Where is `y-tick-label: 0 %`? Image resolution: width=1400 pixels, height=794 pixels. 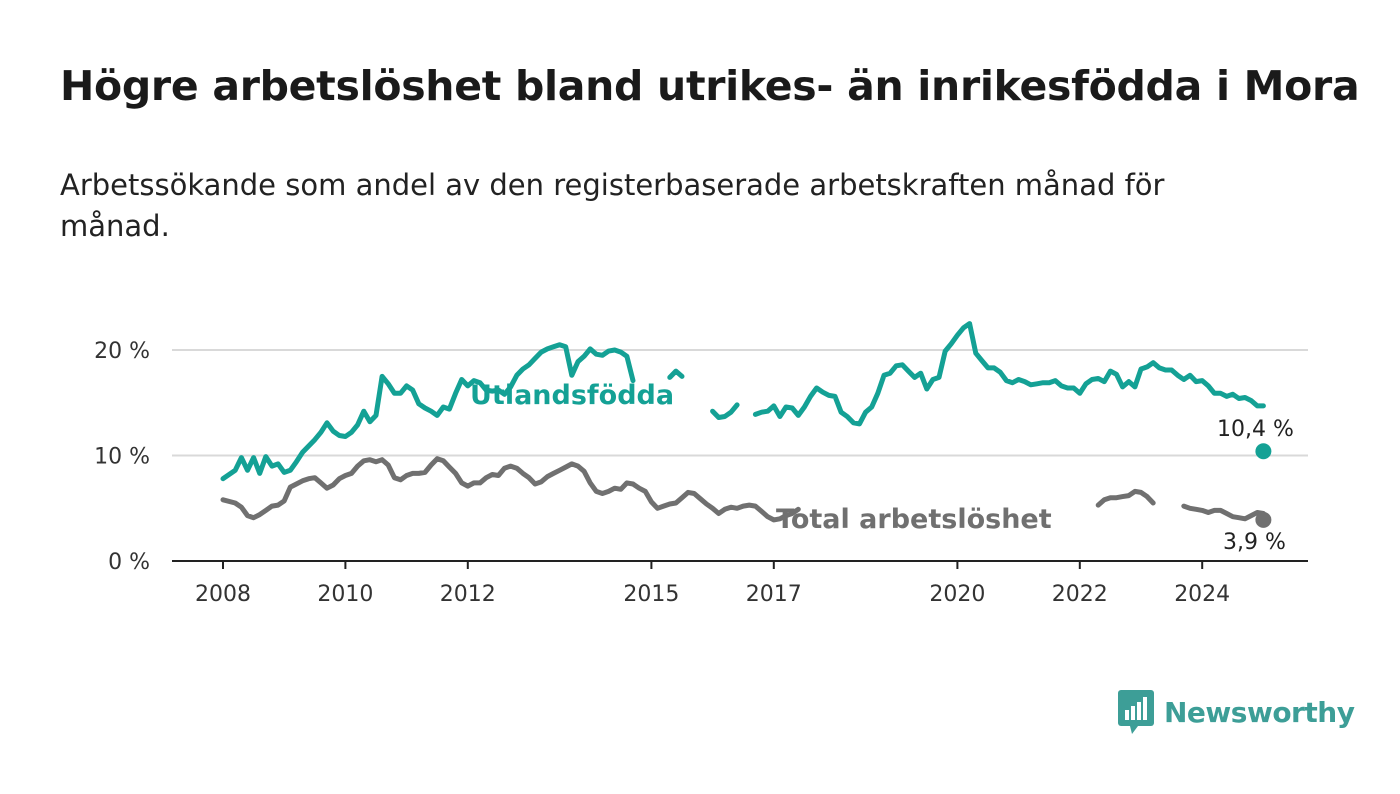 y-tick-label: 0 % is located at coordinates (129, 562).